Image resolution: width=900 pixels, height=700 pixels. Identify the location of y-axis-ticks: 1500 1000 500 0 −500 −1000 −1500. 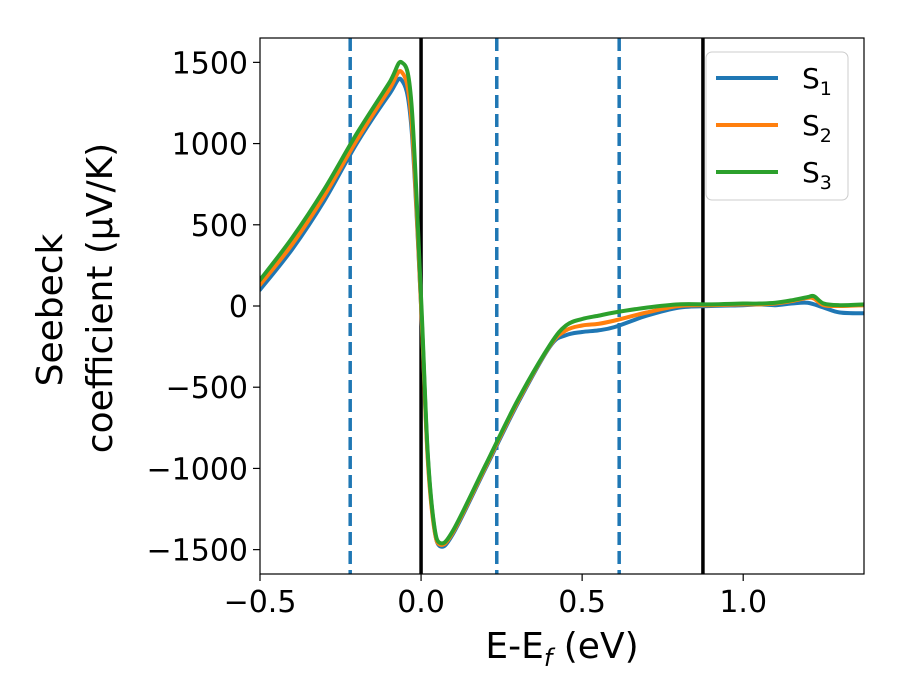
(203, 307).